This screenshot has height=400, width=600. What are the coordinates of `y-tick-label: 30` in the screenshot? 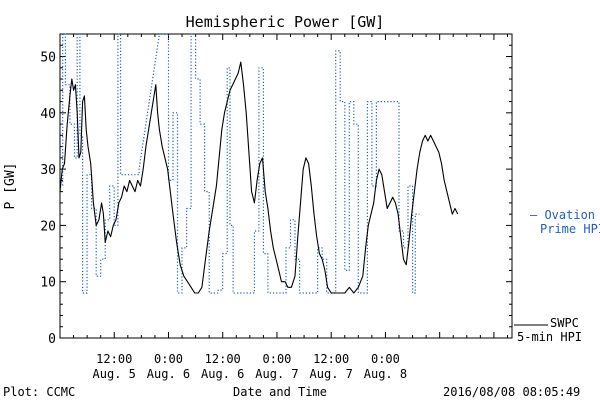 It's located at (48, 170).